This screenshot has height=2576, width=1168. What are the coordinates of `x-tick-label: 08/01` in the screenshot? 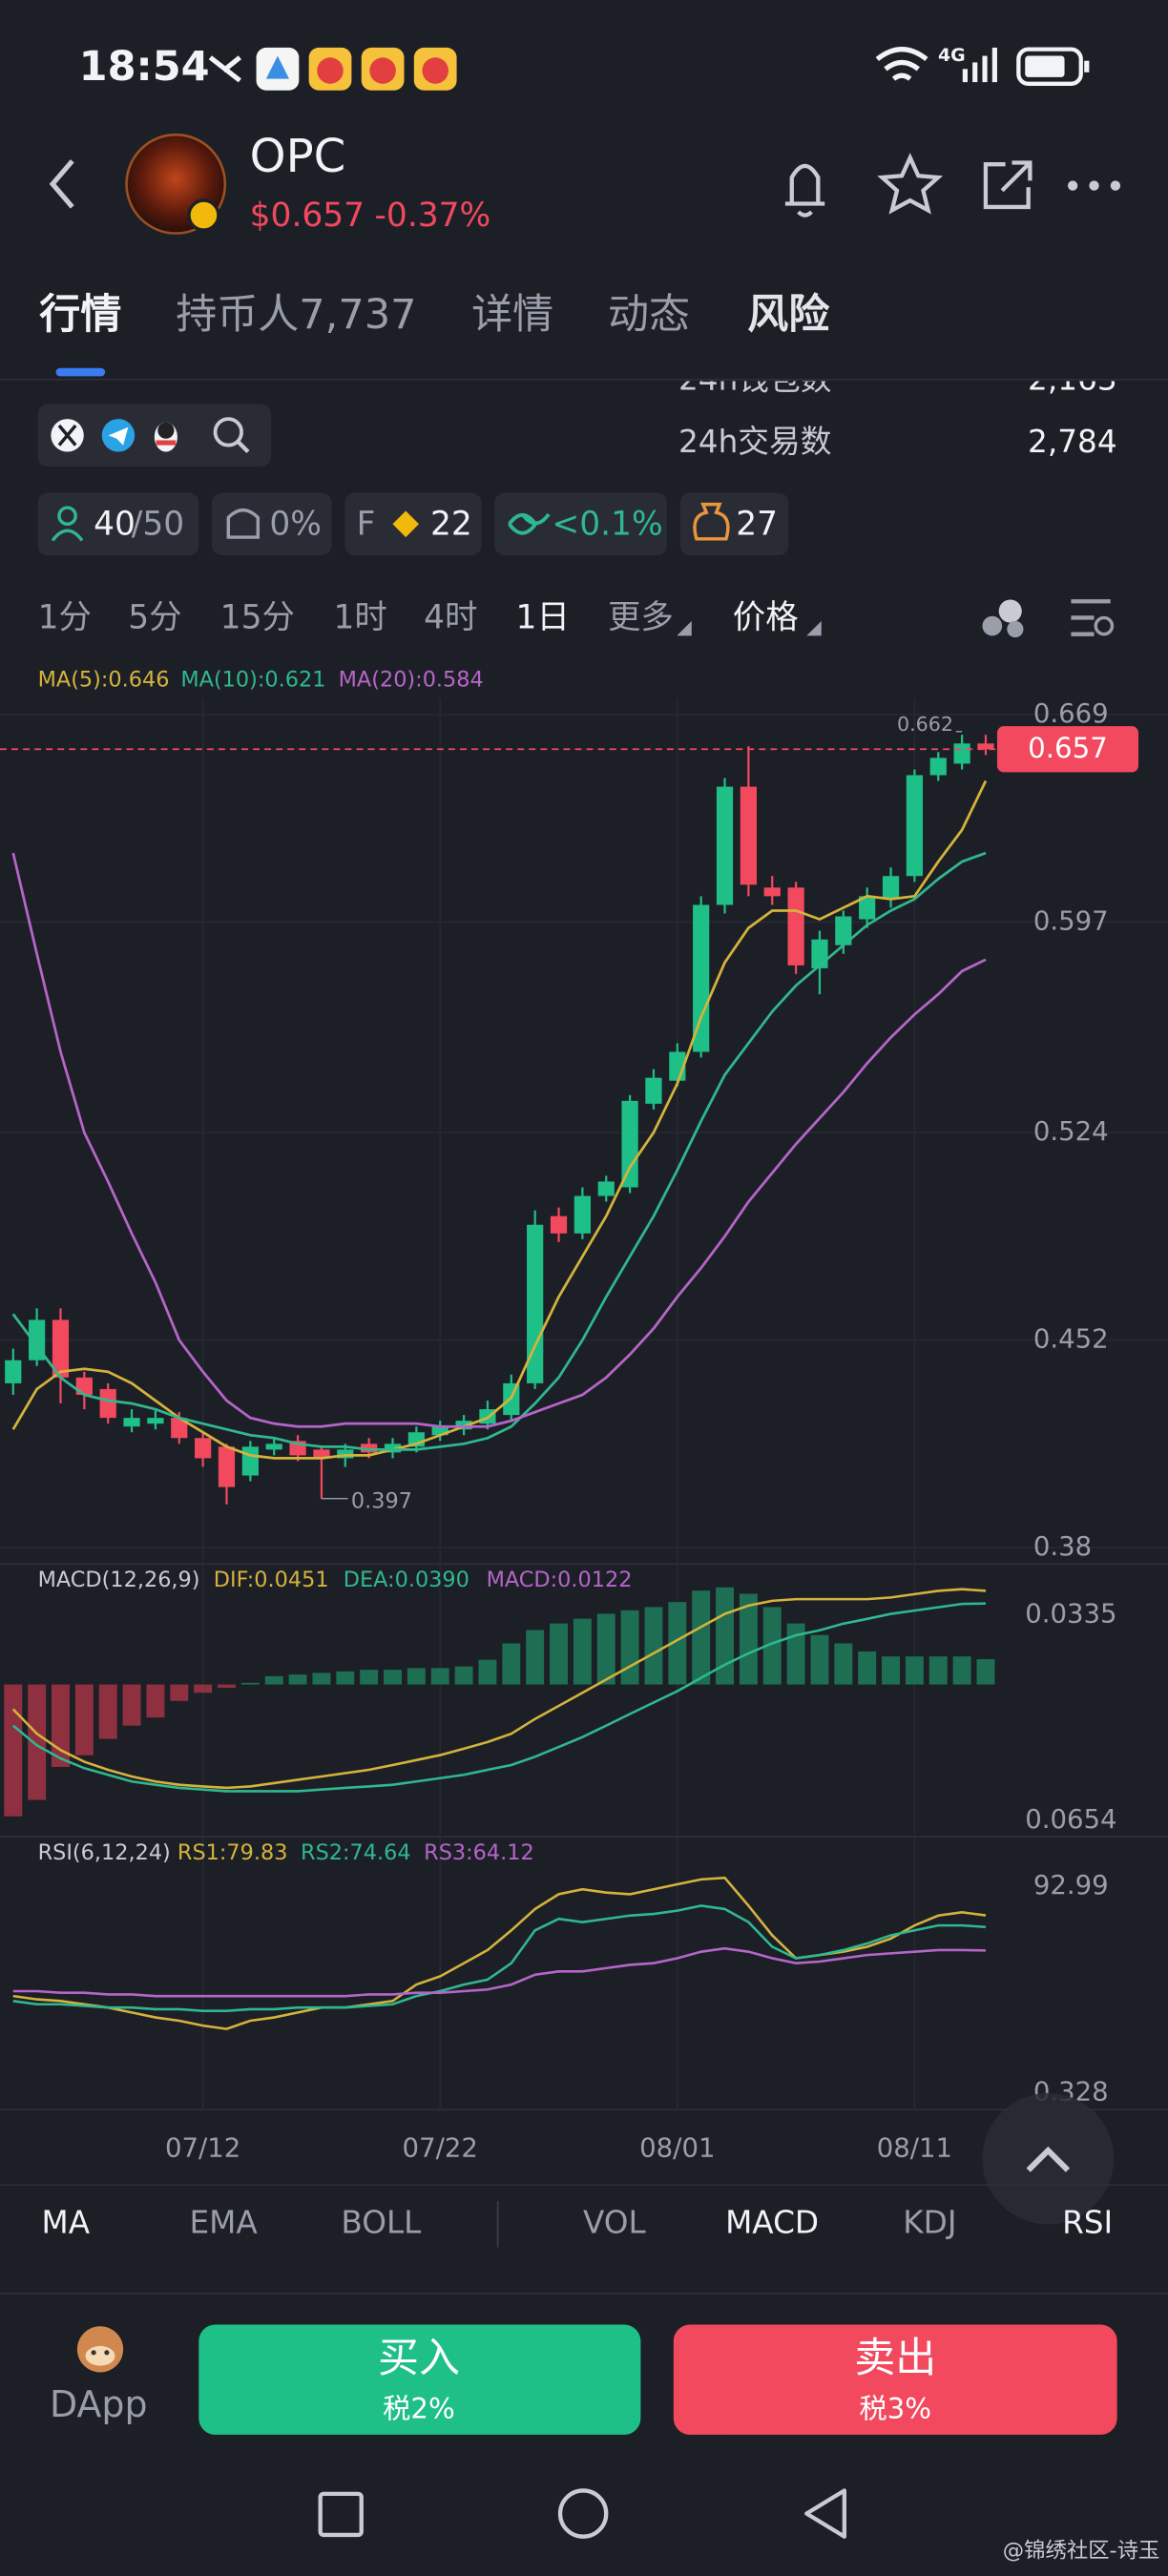 It's located at (677, 2147).